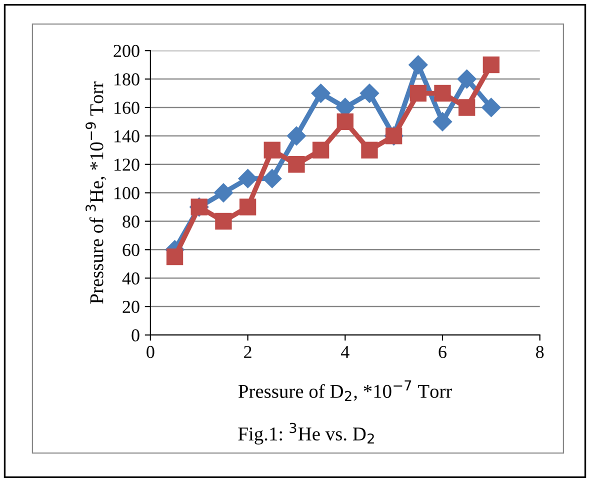  What do you see at coordinates (131, 250) in the screenshot?
I see `y-tick-label: 60` at bounding box center [131, 250].